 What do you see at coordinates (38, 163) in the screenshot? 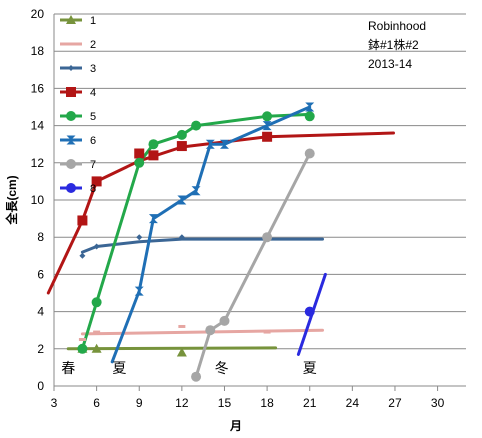
I see `y-tick-label: 12` at bounding box center [38, 163].